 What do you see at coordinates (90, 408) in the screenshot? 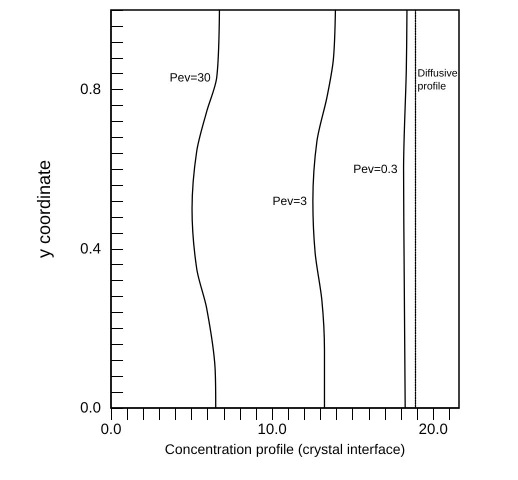
I see `y-tick-label: 0.0` at bounding box center [90, 408].